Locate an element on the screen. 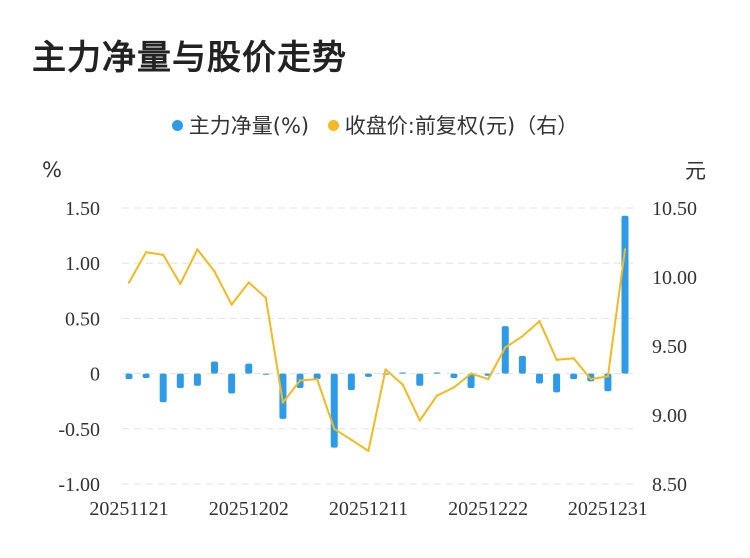 The width and height of the screenshot is (750, 558). legend-label-close-price: 收盘价:前复权(元)（右） is located at coordinates (461, 126).